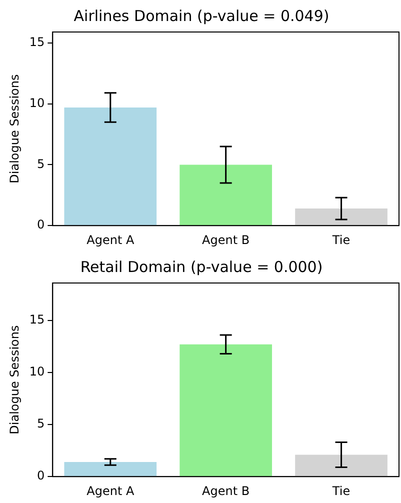  What do you see at coordinates (202, 15) in the screenshot?
I see `chart-title: Airlines Domain (p-value = 0.049)` at bounding box center [202, 15].